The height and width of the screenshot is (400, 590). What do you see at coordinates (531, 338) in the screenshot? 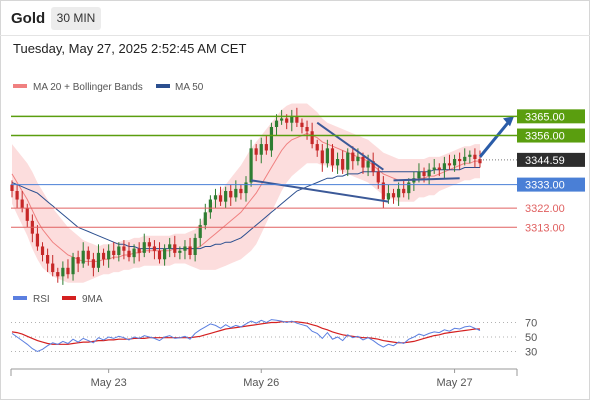
I see `rsi-tick-50: 50` at bounding box center [531, 338].